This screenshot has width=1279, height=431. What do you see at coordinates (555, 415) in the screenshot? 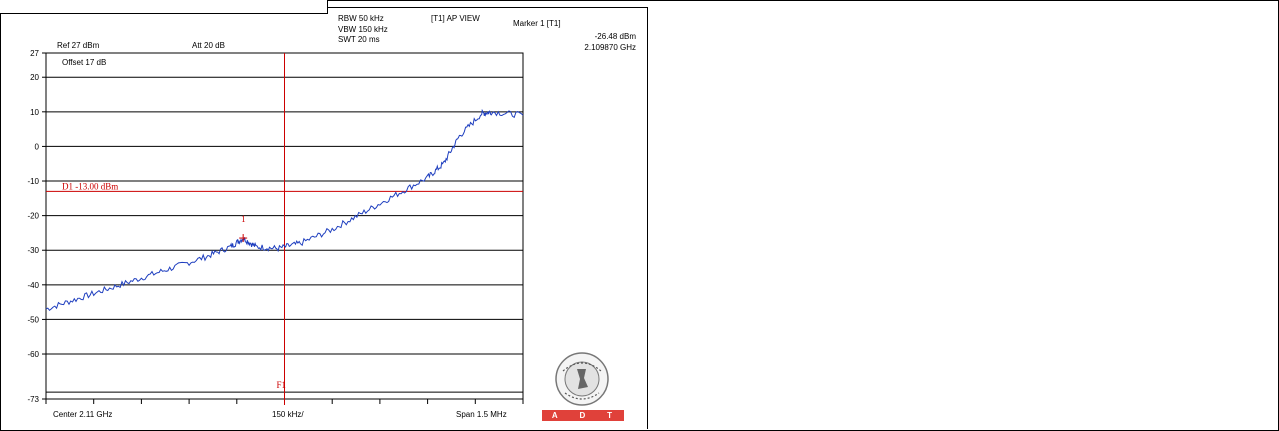
I see `adt-letter-a: A` at bounding box center [555, 415].